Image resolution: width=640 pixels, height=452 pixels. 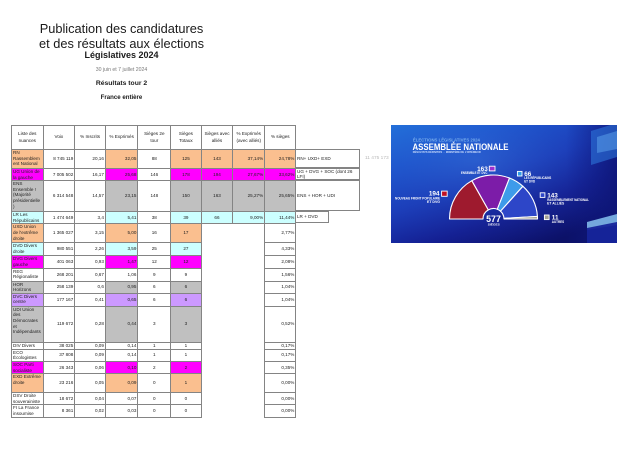 What do you see at coordinates (528, 174) in the screenshot?
I see `svg-text: 66` at bounding box center [528, 174].